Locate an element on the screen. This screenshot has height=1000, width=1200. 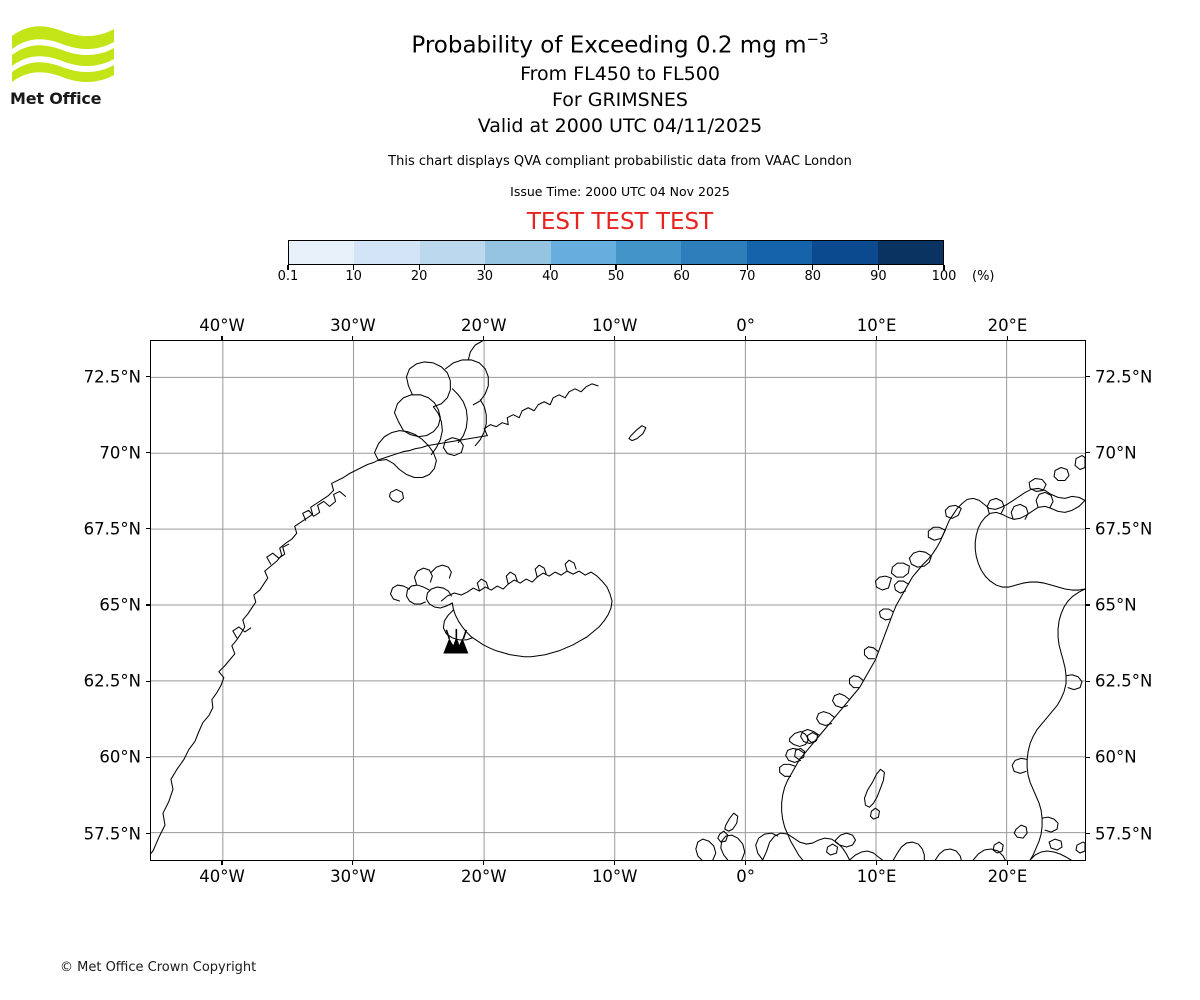
colorbar-tick-label: 50 is located at coordinates (616, 276).